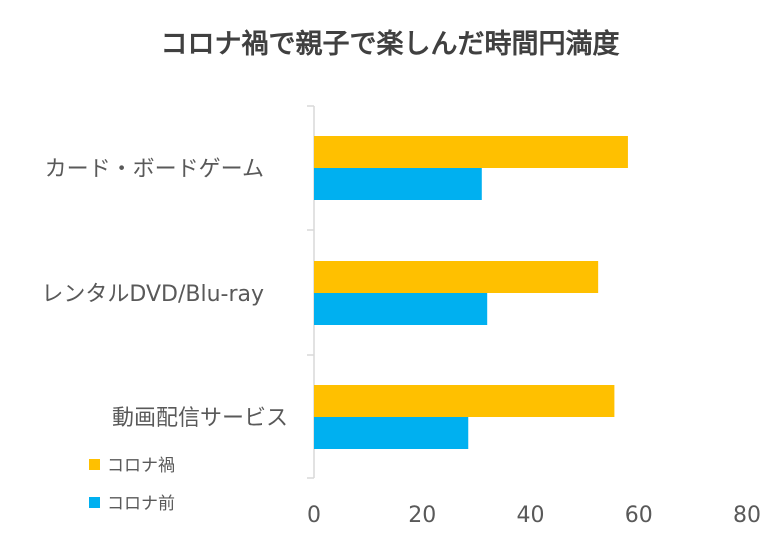  Describe the element at coordinates (200, 418) in the screenshot. I see `category-label-3: 動画配信サービス` at that location.